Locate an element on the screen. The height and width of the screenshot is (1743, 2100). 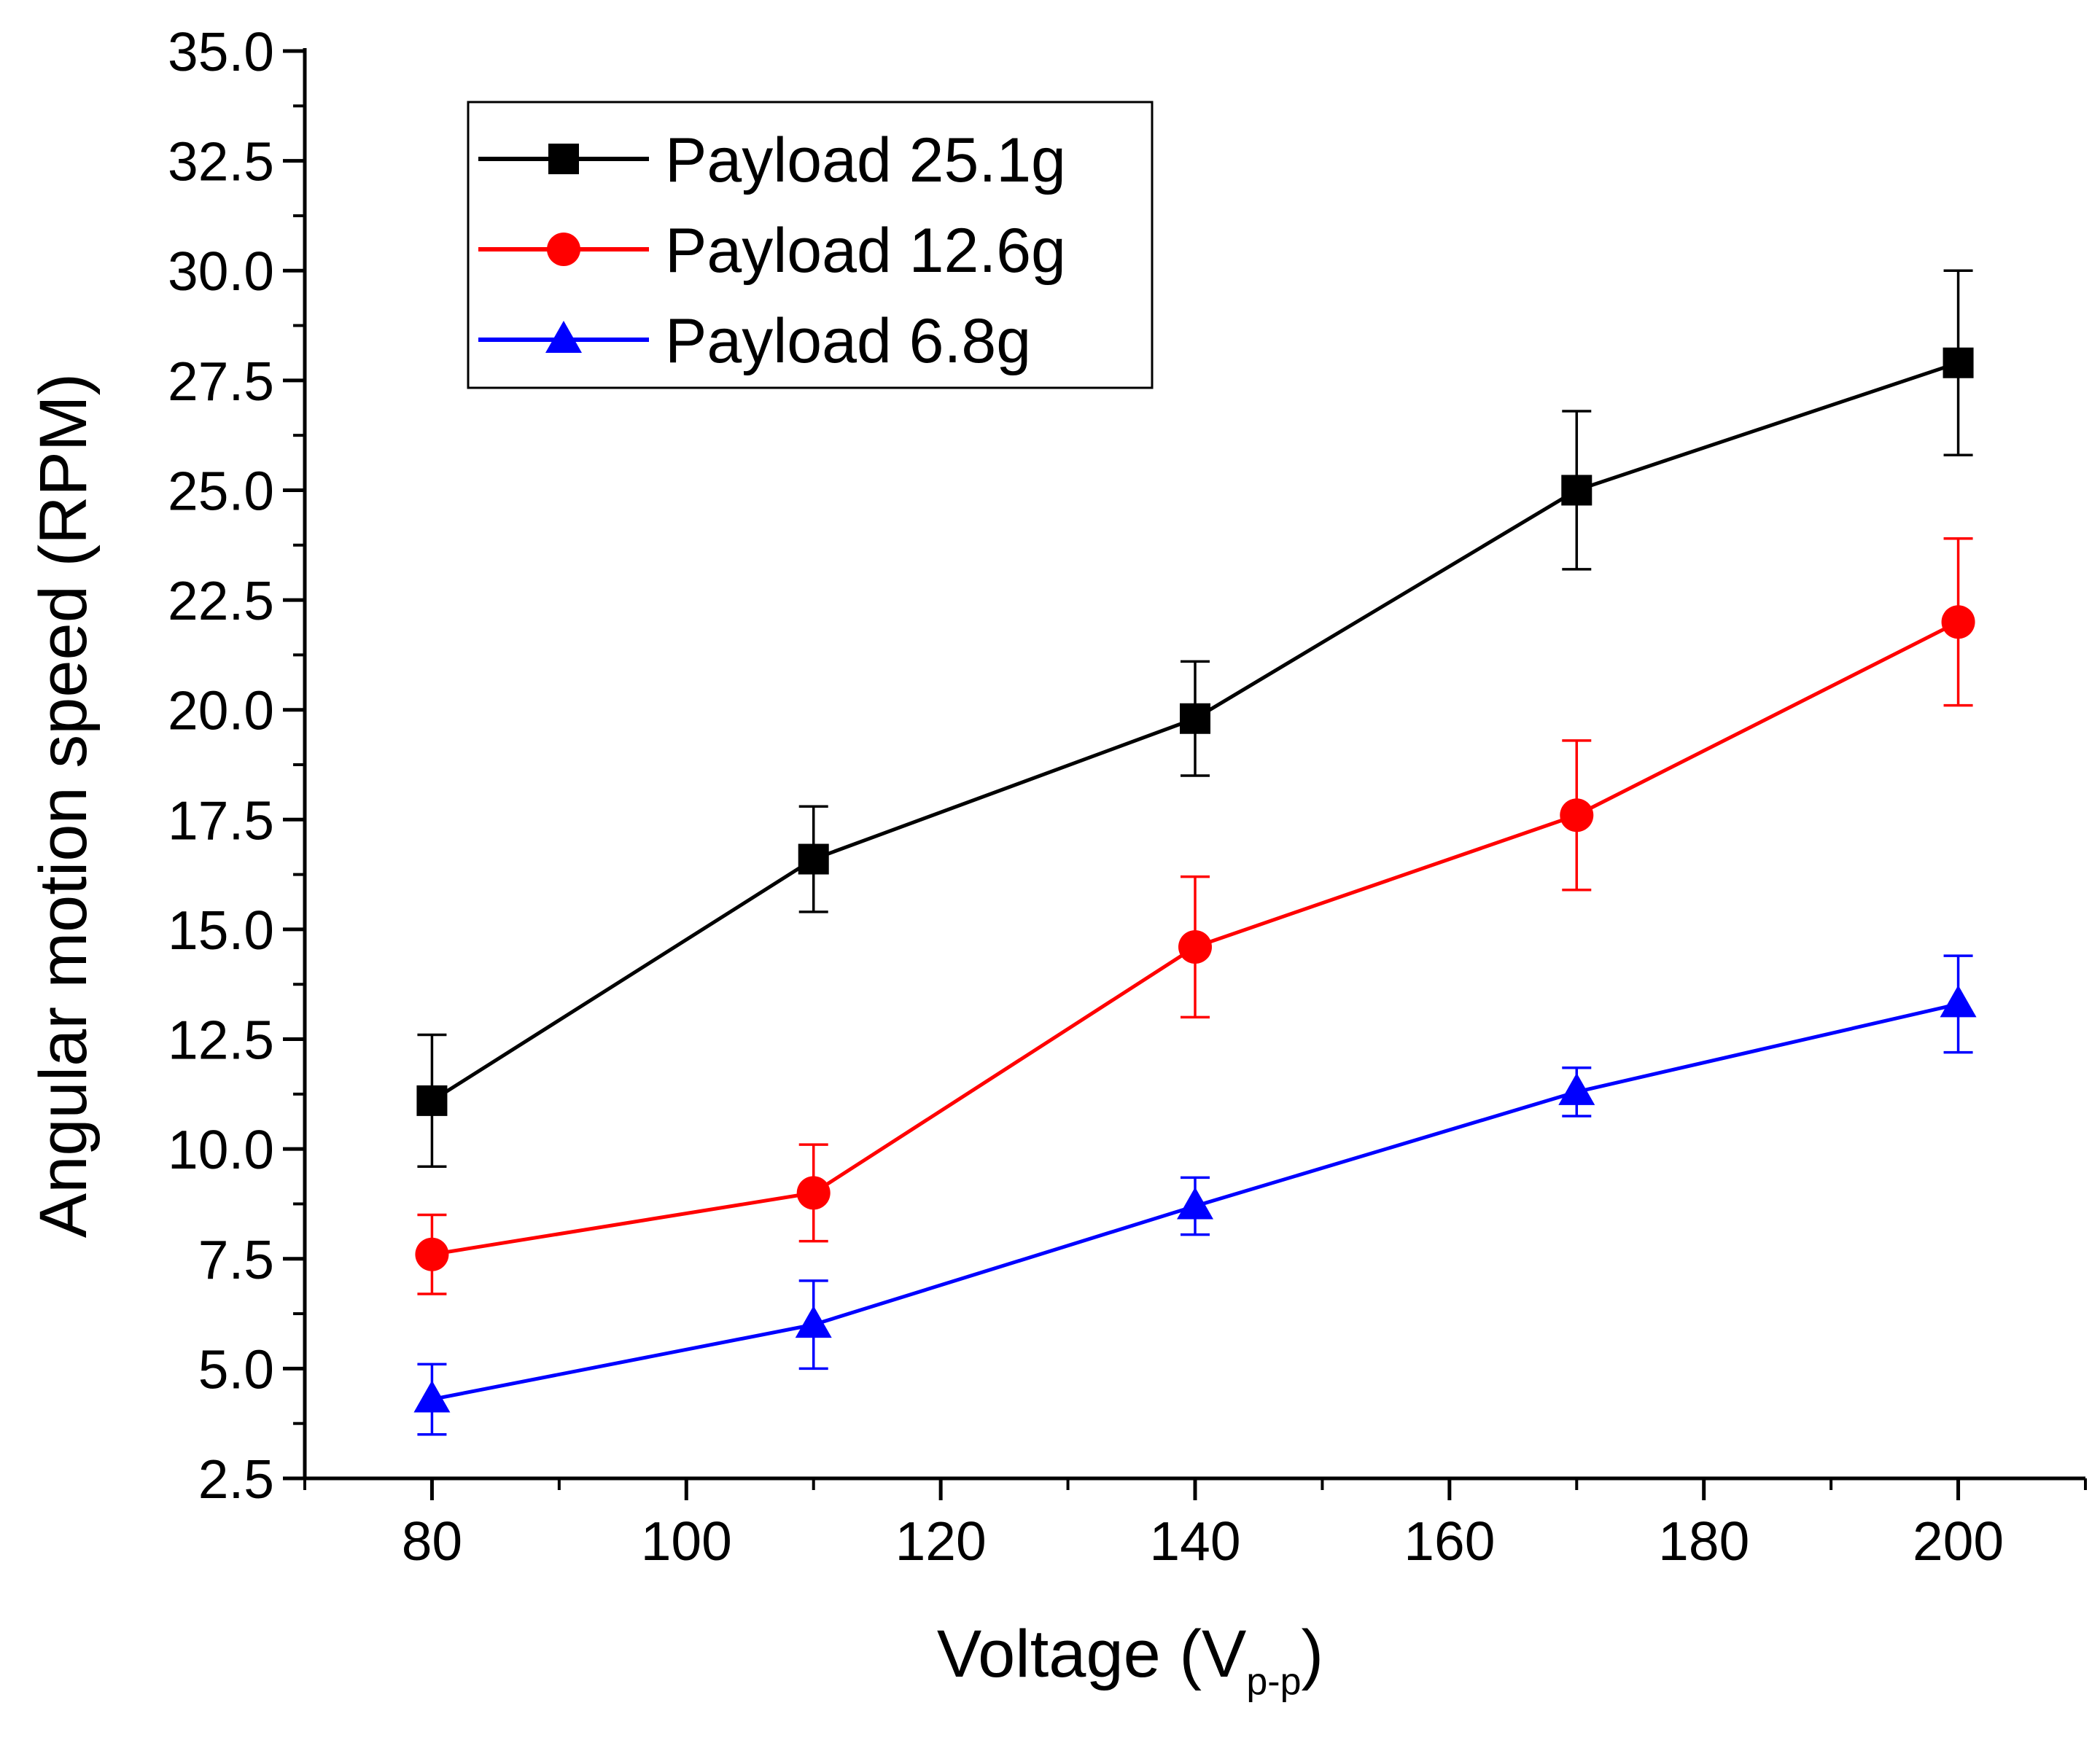
y-tick-label: 32.5 is located at coordinates (221, 161).